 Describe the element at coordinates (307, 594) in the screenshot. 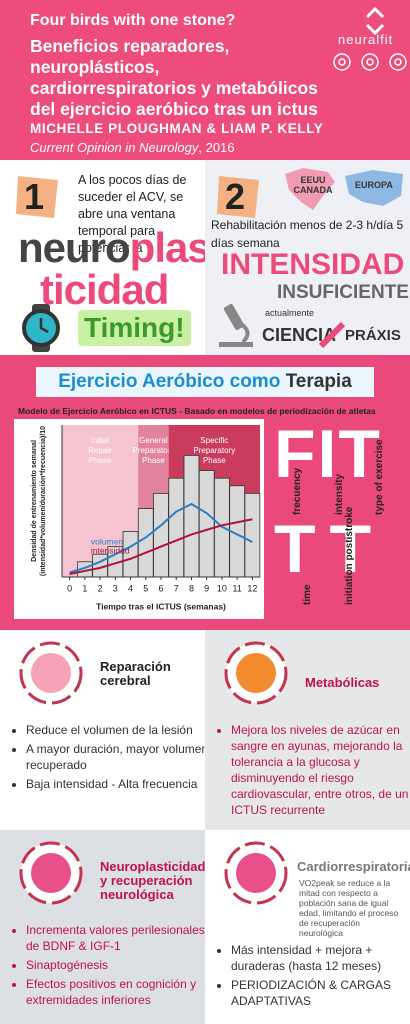

I see `fit-label: time` at that location.